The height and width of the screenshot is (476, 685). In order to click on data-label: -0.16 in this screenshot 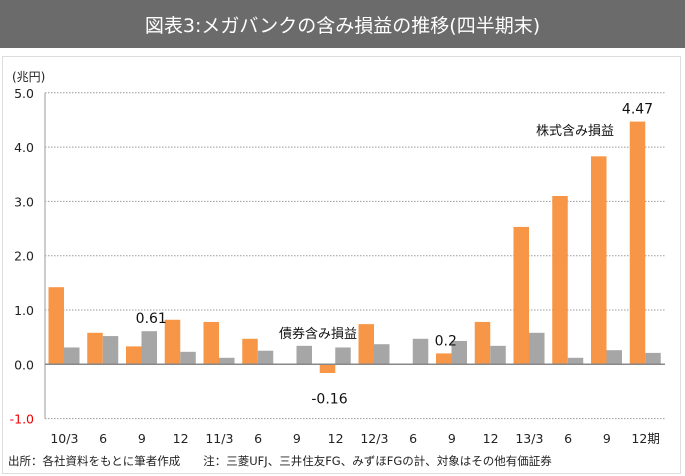, I will do `click(329, 400)`.